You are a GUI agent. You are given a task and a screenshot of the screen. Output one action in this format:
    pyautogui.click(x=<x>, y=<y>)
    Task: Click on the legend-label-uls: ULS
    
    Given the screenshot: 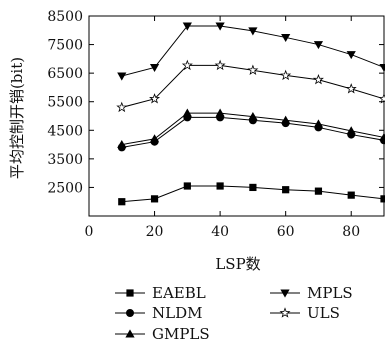 What is the action you would take?
    pyautogui.click(x=323, y=313)
    